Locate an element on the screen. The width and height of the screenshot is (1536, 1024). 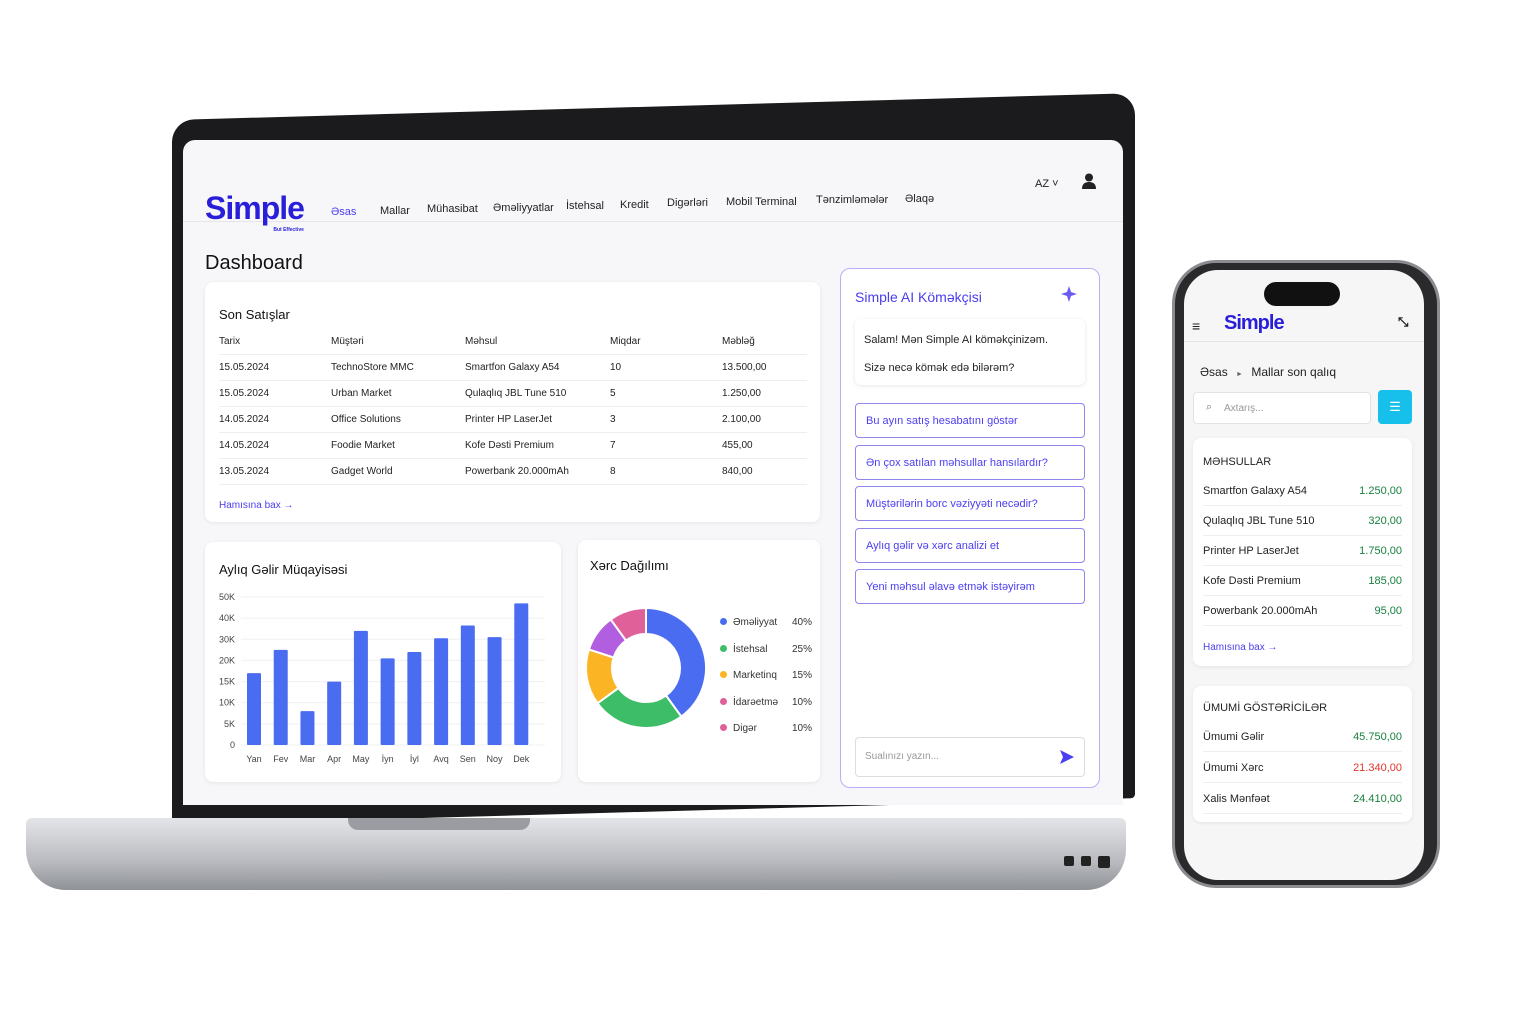
breadcrumb-item: Əsas is located at coordinates (1214, 372).